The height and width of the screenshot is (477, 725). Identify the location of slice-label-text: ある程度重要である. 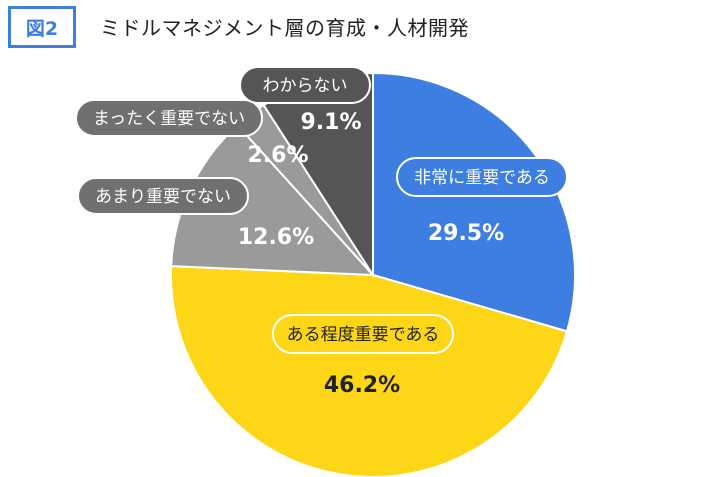
(363, 335).